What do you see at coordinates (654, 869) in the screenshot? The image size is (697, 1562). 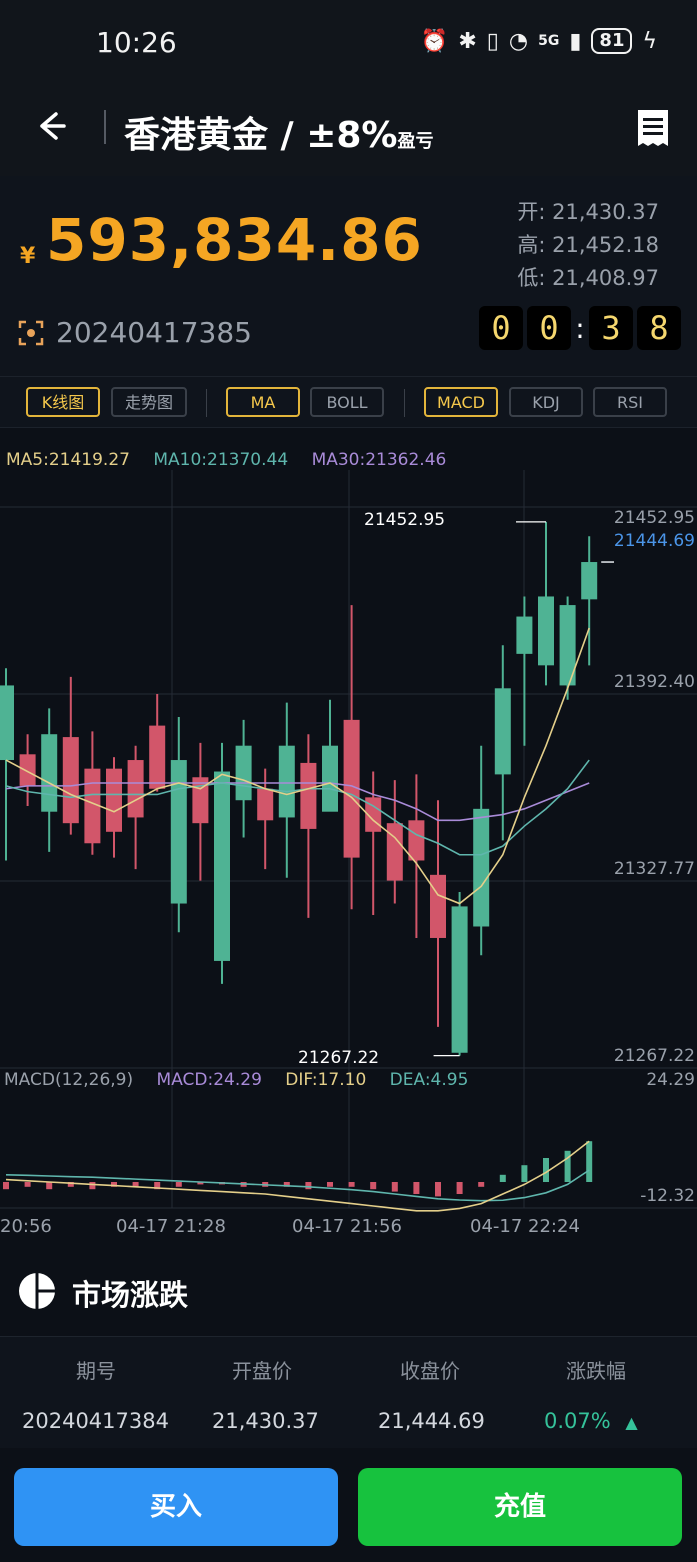 I see `axis-label-mid2: 21327.77` at bounding box center [654, 869].